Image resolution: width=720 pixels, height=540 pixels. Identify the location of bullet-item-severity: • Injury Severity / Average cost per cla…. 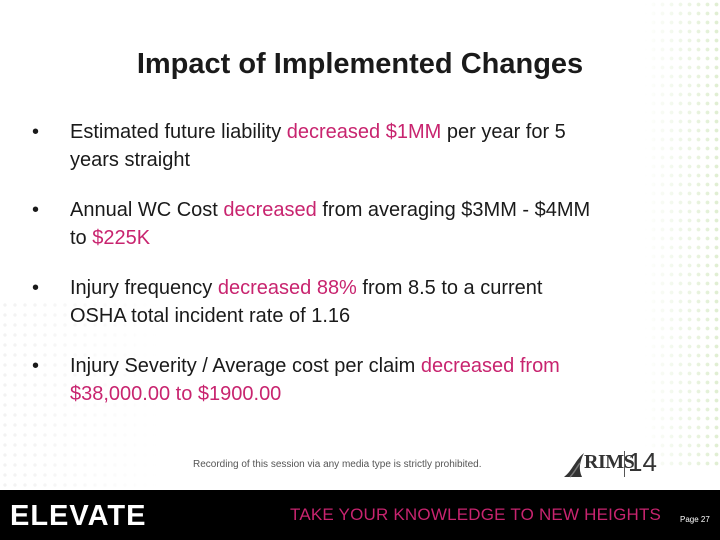
(342, 380).